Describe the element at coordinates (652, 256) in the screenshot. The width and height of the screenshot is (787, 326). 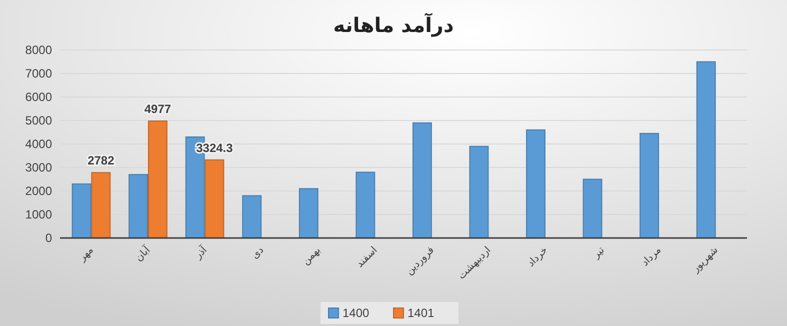
I see `x-tick-label: مرداد` at that location.